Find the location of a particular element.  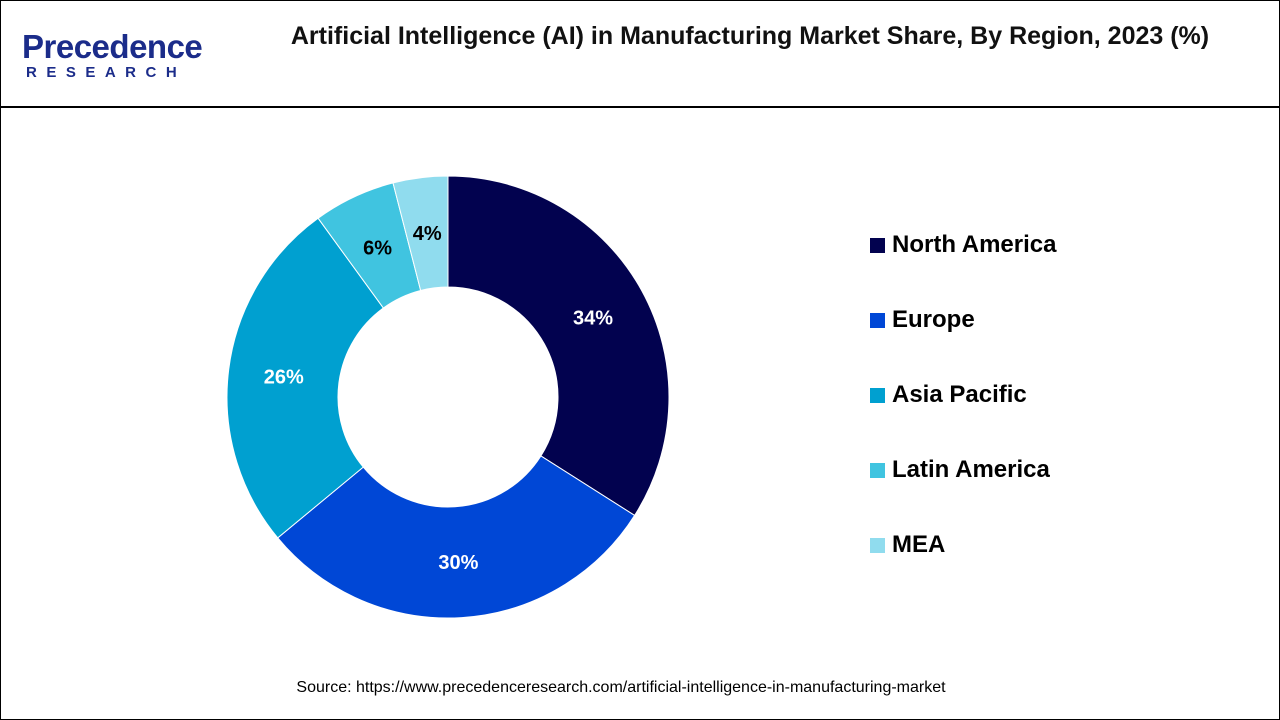

slice-europe is located at coordinates (456, 537).